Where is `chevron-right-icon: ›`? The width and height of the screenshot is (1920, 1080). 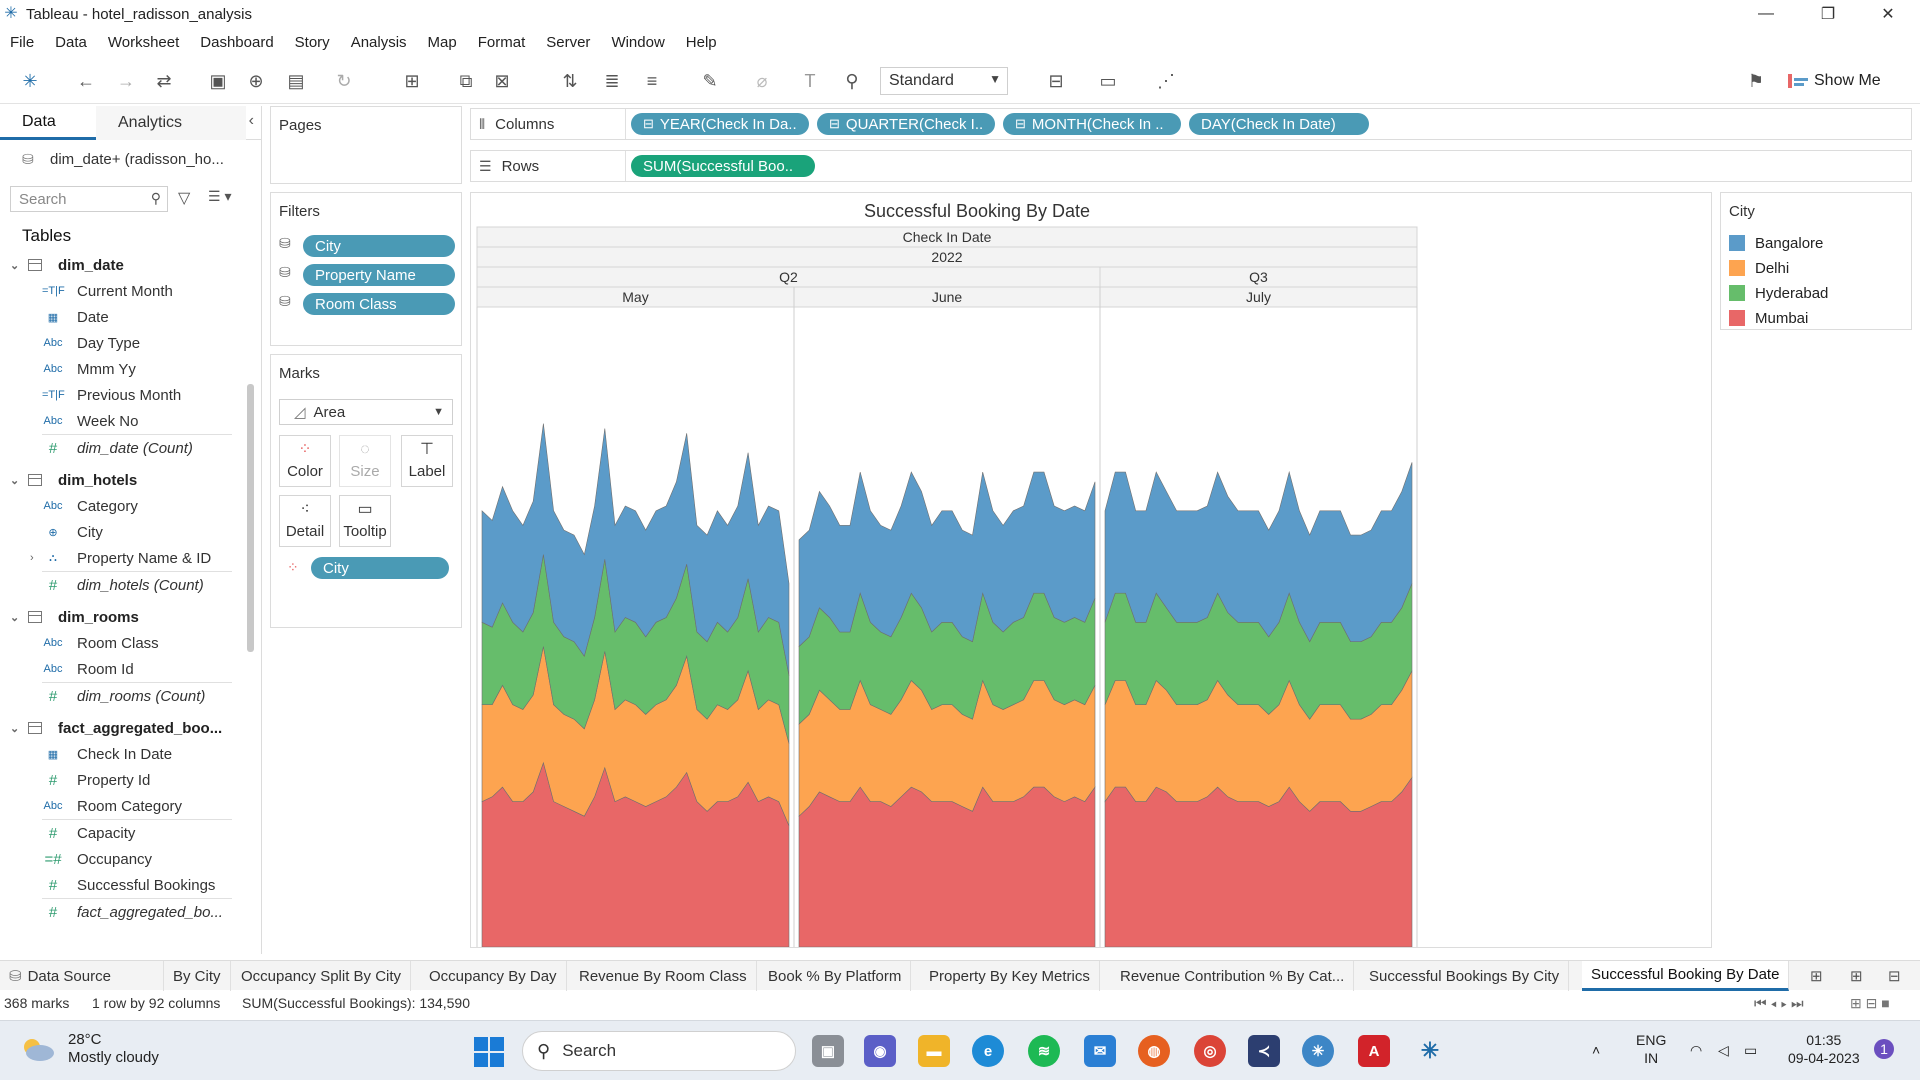
chevron-right-icon: › is located at coordinates (32, 558).